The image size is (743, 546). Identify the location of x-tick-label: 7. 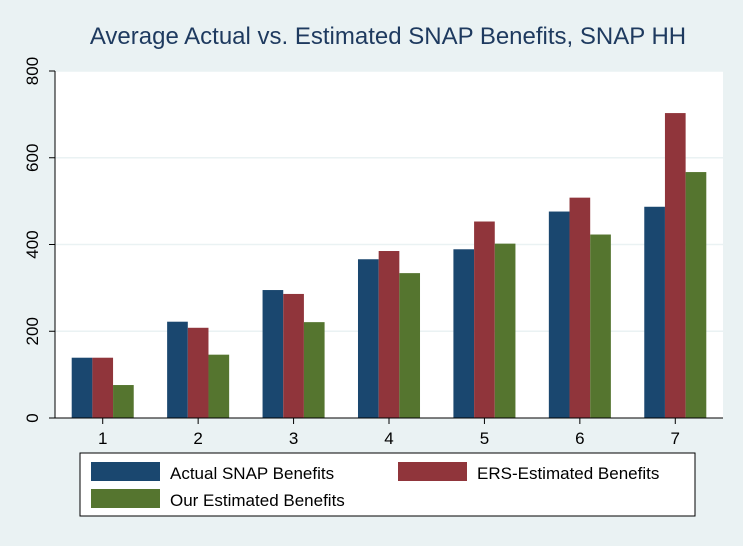
(675, 438).